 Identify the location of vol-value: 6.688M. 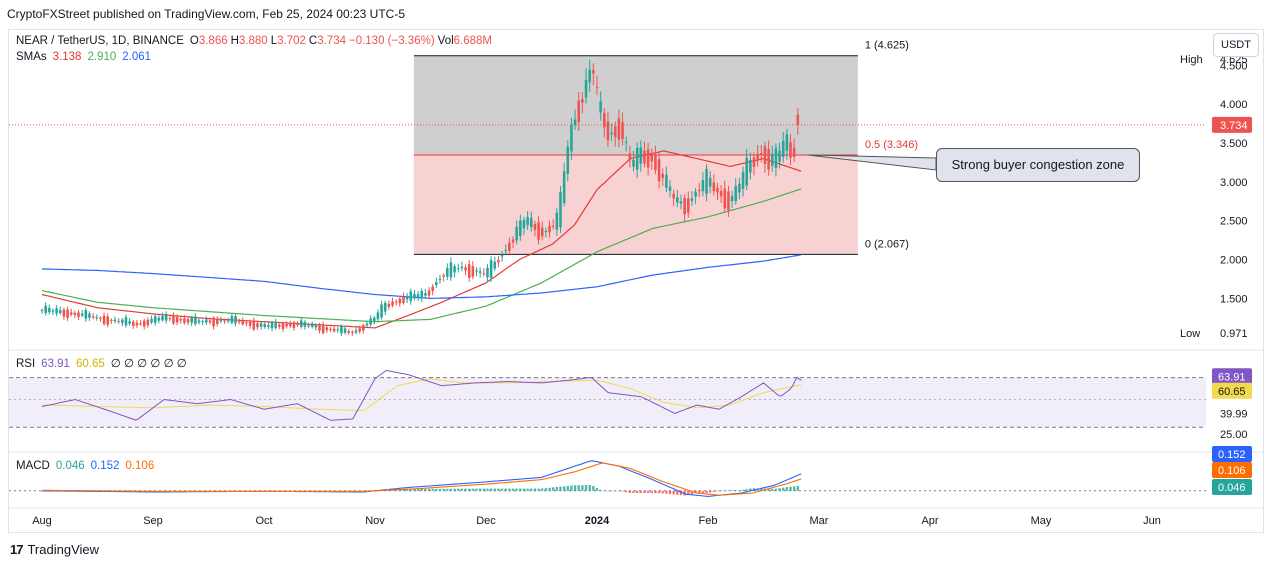
(473, 41).